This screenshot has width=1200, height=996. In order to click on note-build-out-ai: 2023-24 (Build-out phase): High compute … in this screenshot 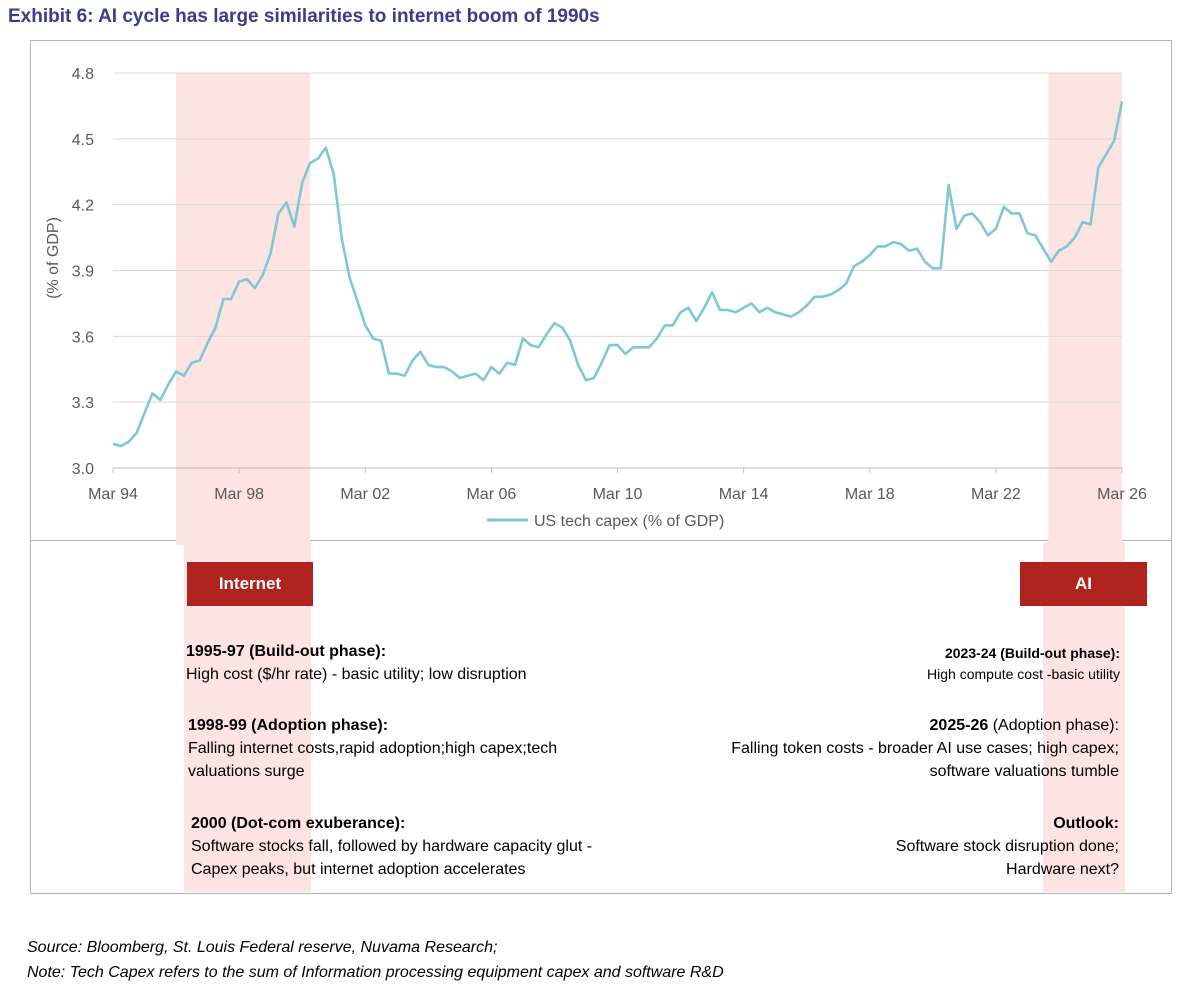, I will do `click(970, 664)`.